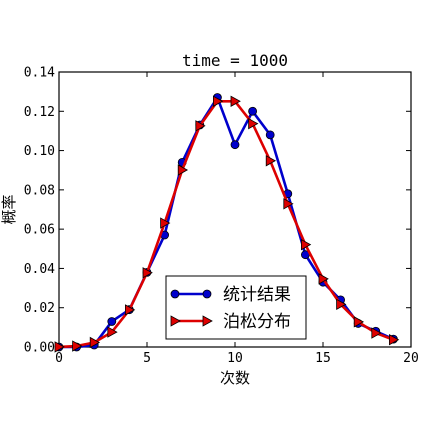 The height and width of the screenshot is (423, 423). Describe the element at coordinates (257, 295) in the screenshot. I see `legend-label: 统计结果` at that location.